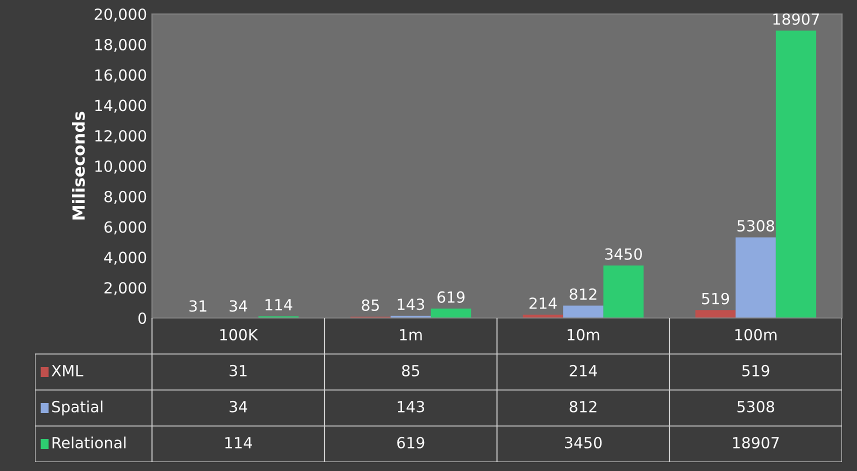 The width and height of the screenshot is (857, 471). Describe the element at coordinates (584, 334) in the screenshot. I see `x-tick-label: 10m` at that location.